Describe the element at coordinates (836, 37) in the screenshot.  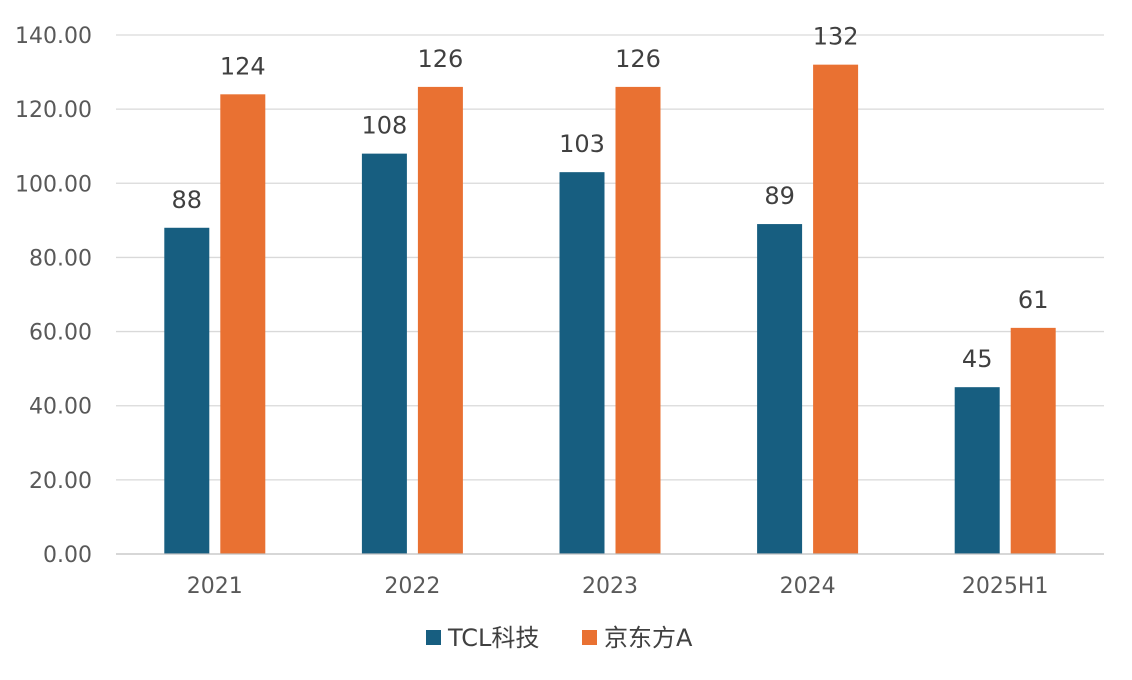
I see `data-label: 132` at that location.